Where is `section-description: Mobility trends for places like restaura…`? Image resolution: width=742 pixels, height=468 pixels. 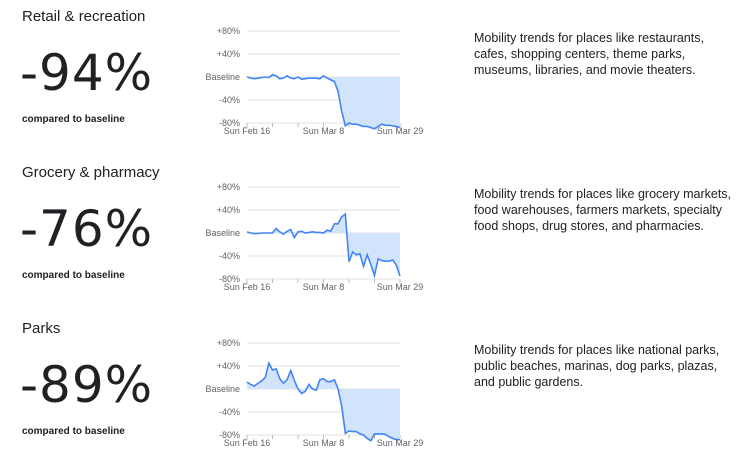
section-description: Mobility trends for places like restaura… is located at coordinates (589, 54).